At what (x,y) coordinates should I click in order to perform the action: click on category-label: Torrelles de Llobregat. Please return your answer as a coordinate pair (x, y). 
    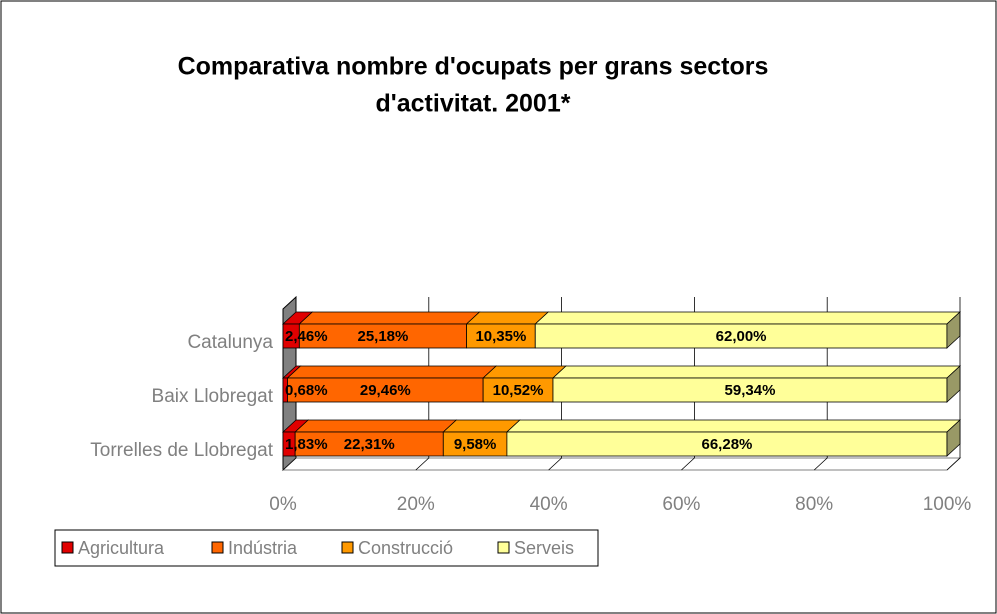
    Looking at the image, I should click on (181, 450).